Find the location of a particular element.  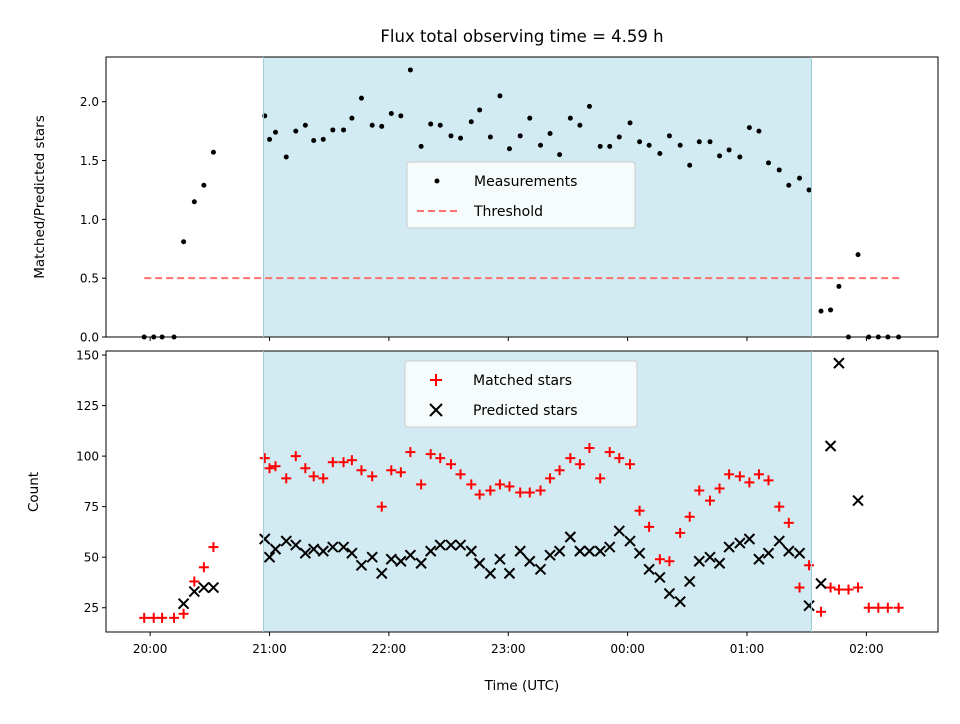

bottom-y-axis-label: Count is located at coordinates (34, 492).